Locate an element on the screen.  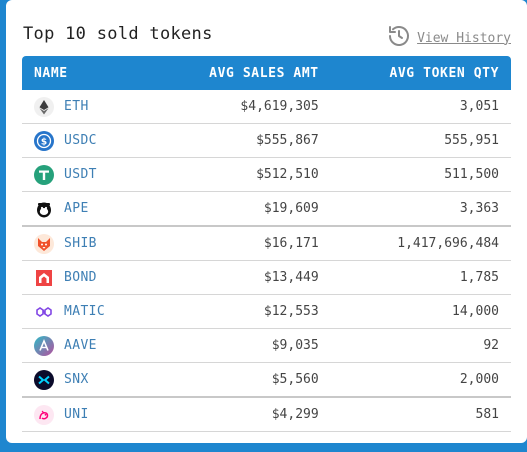
usdt-icon is located at coordinates (44, 174).